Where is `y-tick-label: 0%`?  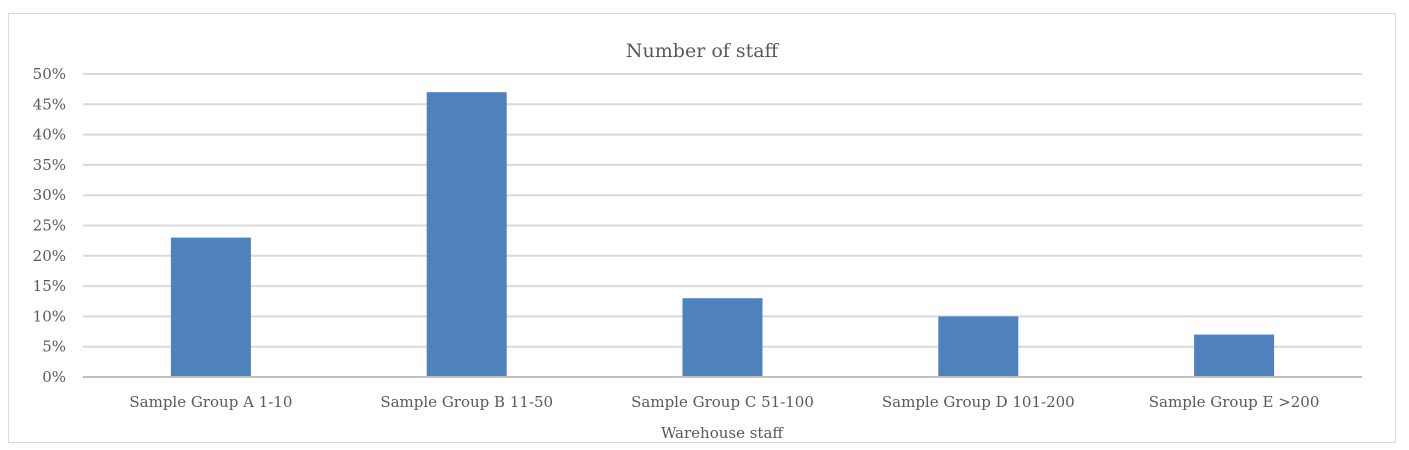 y-tick-label: 0% is located at coordinates (54, 377).